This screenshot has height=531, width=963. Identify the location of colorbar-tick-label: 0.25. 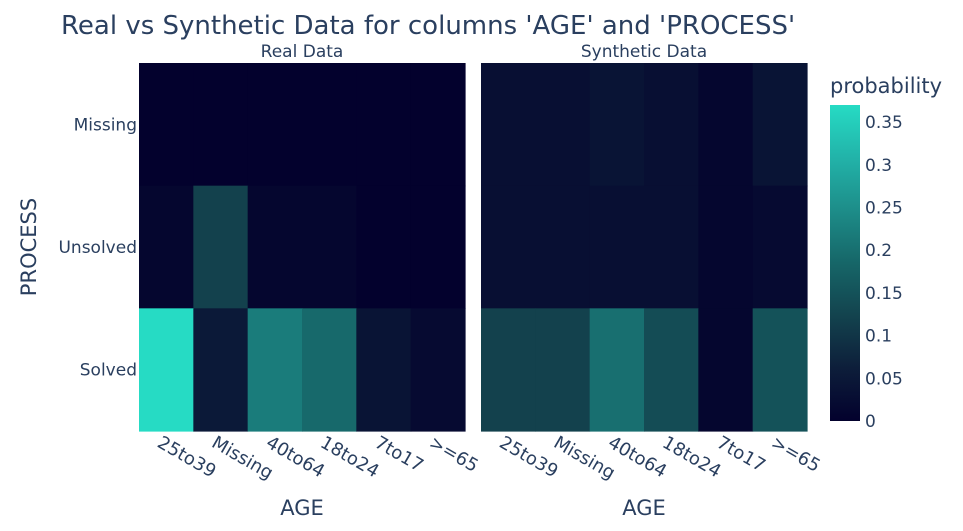
(884, 208).